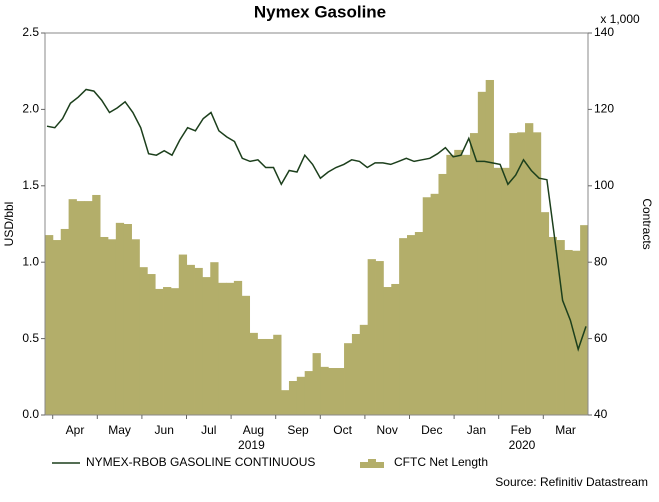  What do you see at coordinates (253, 430) in the screenshot?
I see `x-tick-label: Aug` at bounding box center [253, 430].